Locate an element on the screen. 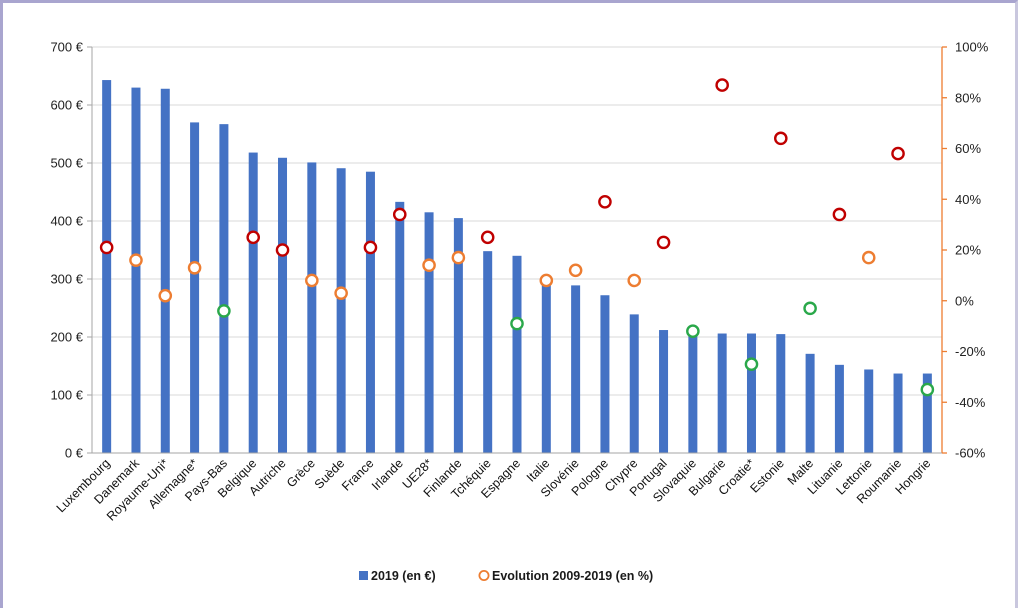 The image size is (1018, 608). y-left-tick-label: 100 € is located at coordinates (66, 395).